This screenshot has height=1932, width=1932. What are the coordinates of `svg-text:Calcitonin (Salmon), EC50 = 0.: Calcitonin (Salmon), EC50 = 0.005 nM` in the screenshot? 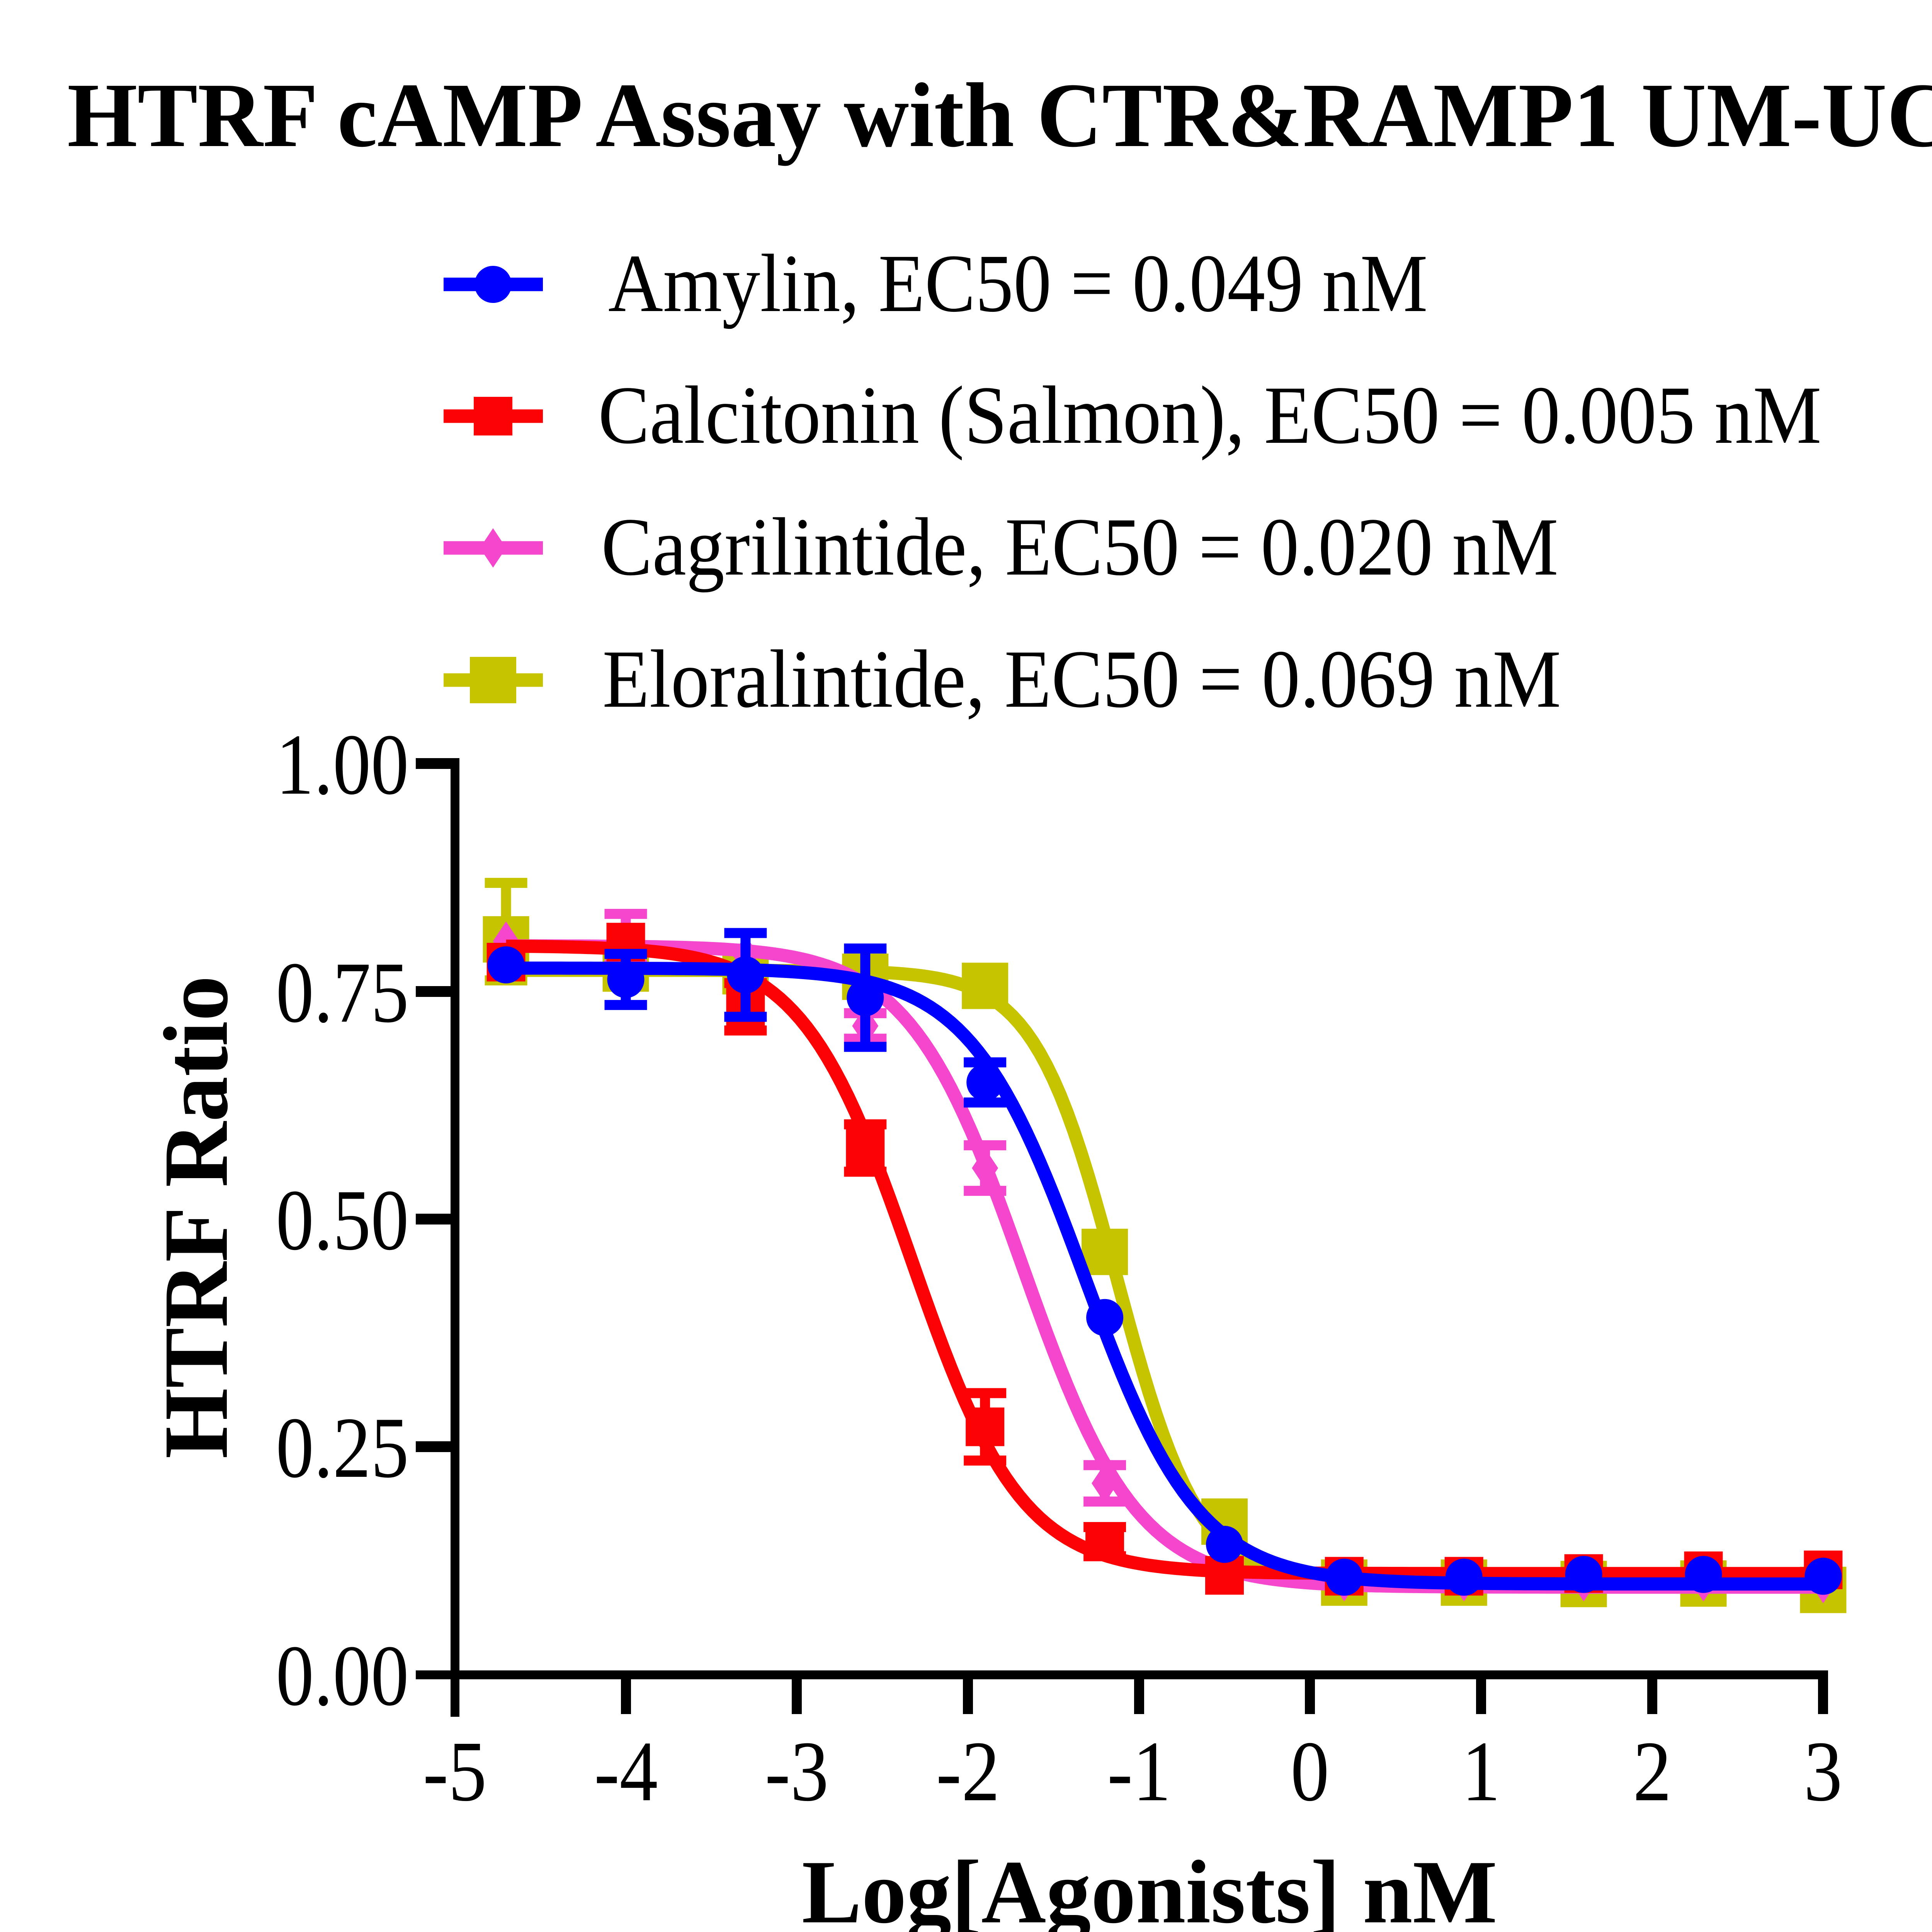 It's located at (1210, 415).